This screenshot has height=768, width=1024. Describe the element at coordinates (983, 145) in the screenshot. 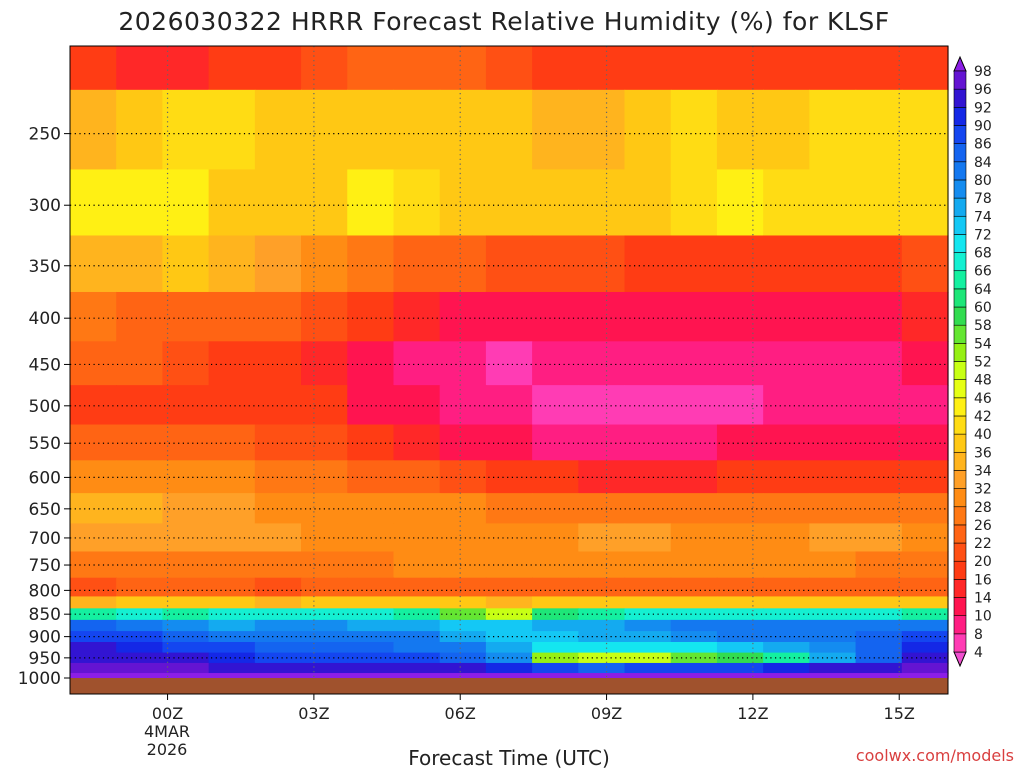

I see `colorbar-label: 86` at that location.